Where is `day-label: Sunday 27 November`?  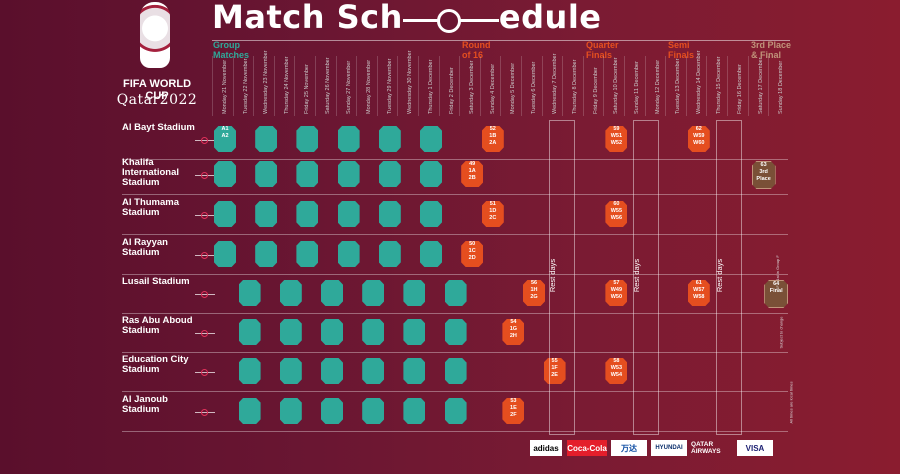
day-label: Sunday 27 November is located at coordinates (348, 87).